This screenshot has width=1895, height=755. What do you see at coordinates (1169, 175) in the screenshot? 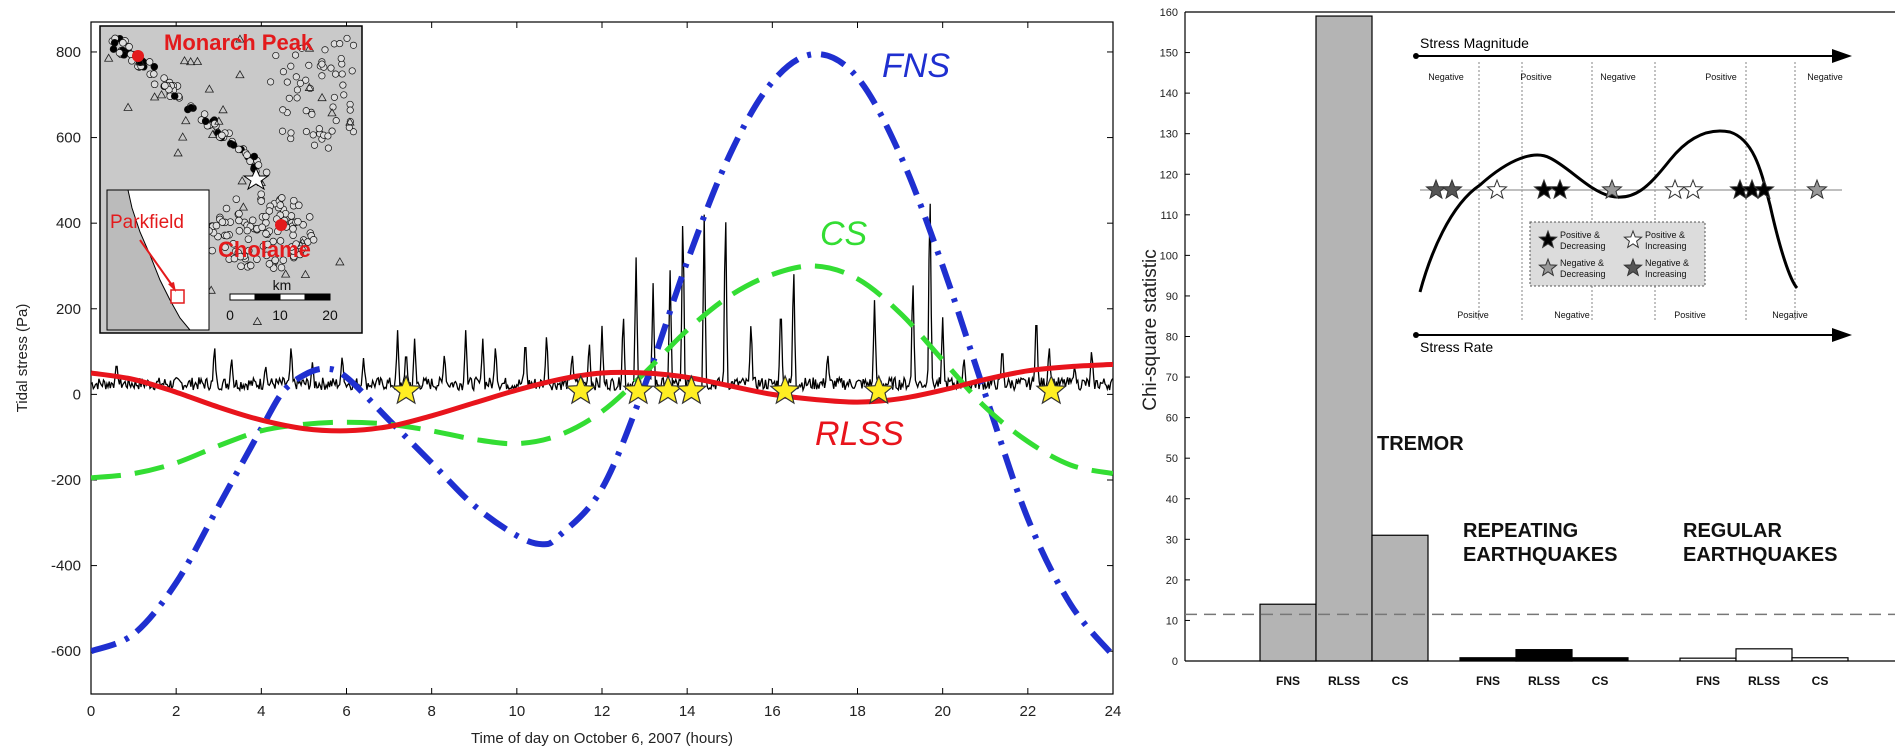
I see `y-tick-label: 120` at bounding box center [1169, 175].